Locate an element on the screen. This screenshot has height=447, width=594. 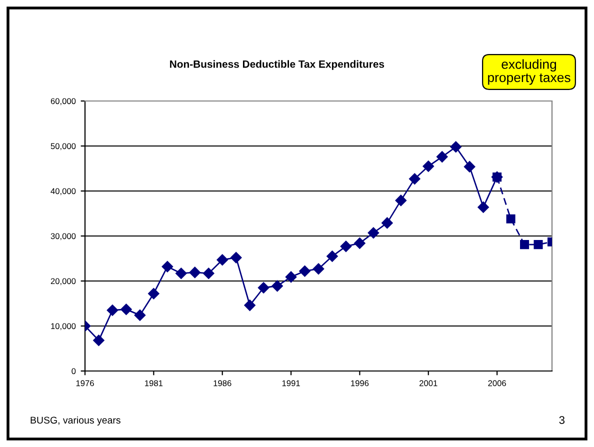
x-tick-label: 1976 is located at coordinates (85, 383).